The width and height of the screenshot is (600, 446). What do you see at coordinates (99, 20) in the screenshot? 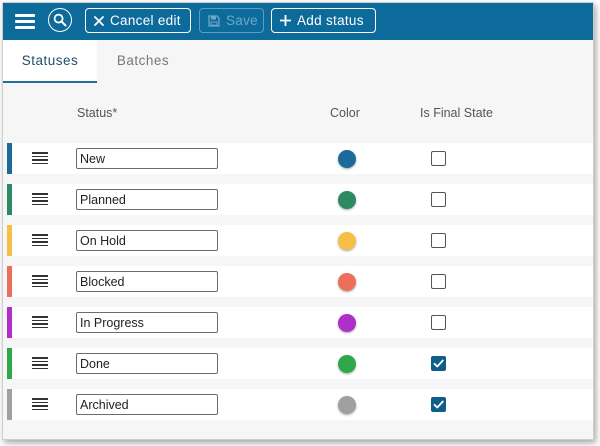
I see `close-icon` at bounding box center [99, 20].